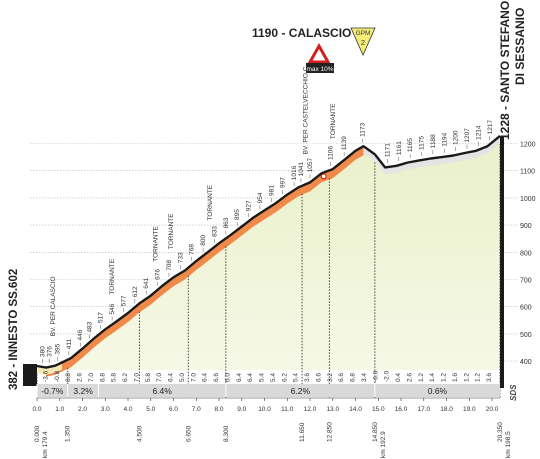 The height and width of the screenshot is (459, 540). I want to click on finish-label-line-1: 1228 - SANTO STEFANO, so click(505, 70).